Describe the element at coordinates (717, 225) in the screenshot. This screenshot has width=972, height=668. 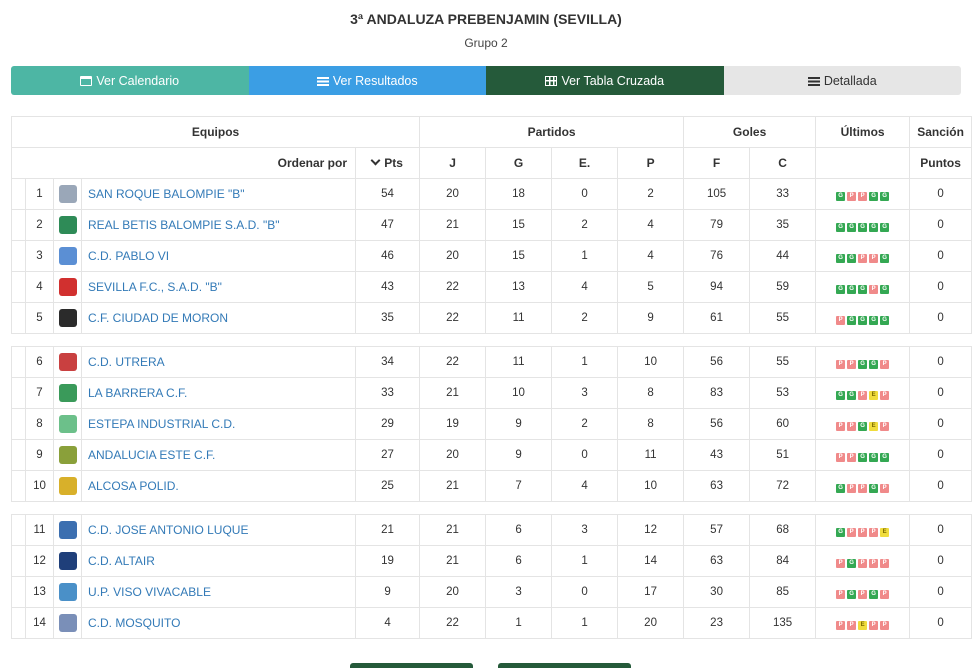
I see `f-cell: 79` at that location.